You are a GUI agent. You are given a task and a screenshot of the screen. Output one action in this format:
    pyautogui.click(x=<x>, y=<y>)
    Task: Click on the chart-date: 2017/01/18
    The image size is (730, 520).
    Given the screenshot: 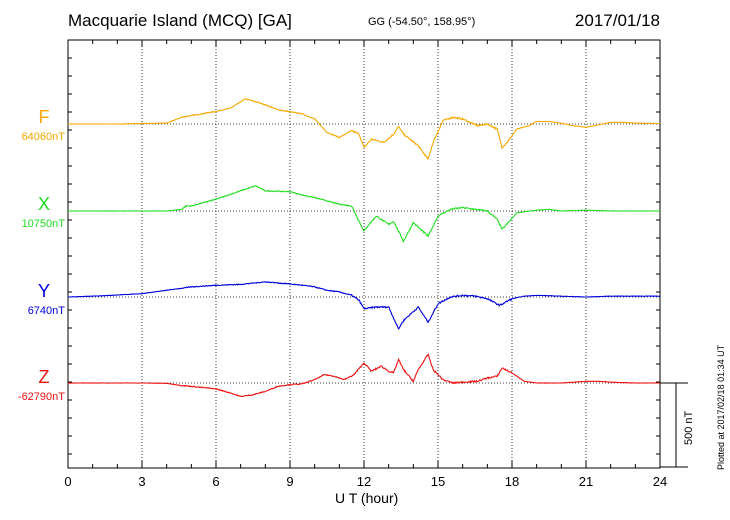 What is the action you would take?
    pyautogui.click(x=617, y=20)
    